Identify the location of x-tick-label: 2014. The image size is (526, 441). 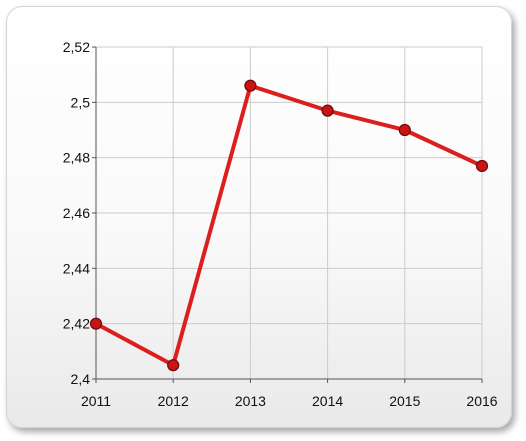
(327, 401).